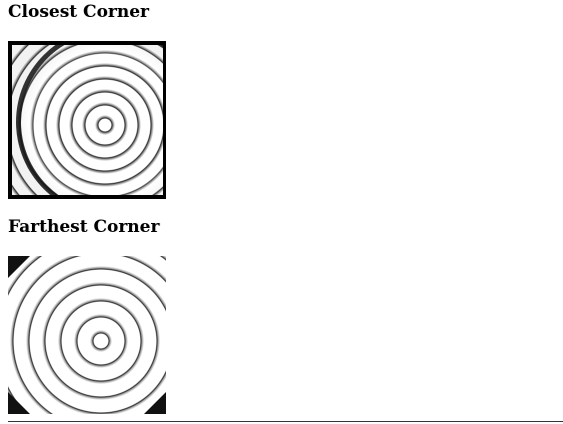 This screenshot has height=424, width=563. Describe the element at coordinates (285, 421) in the screenshot. I see `bottom-divider` at that location.